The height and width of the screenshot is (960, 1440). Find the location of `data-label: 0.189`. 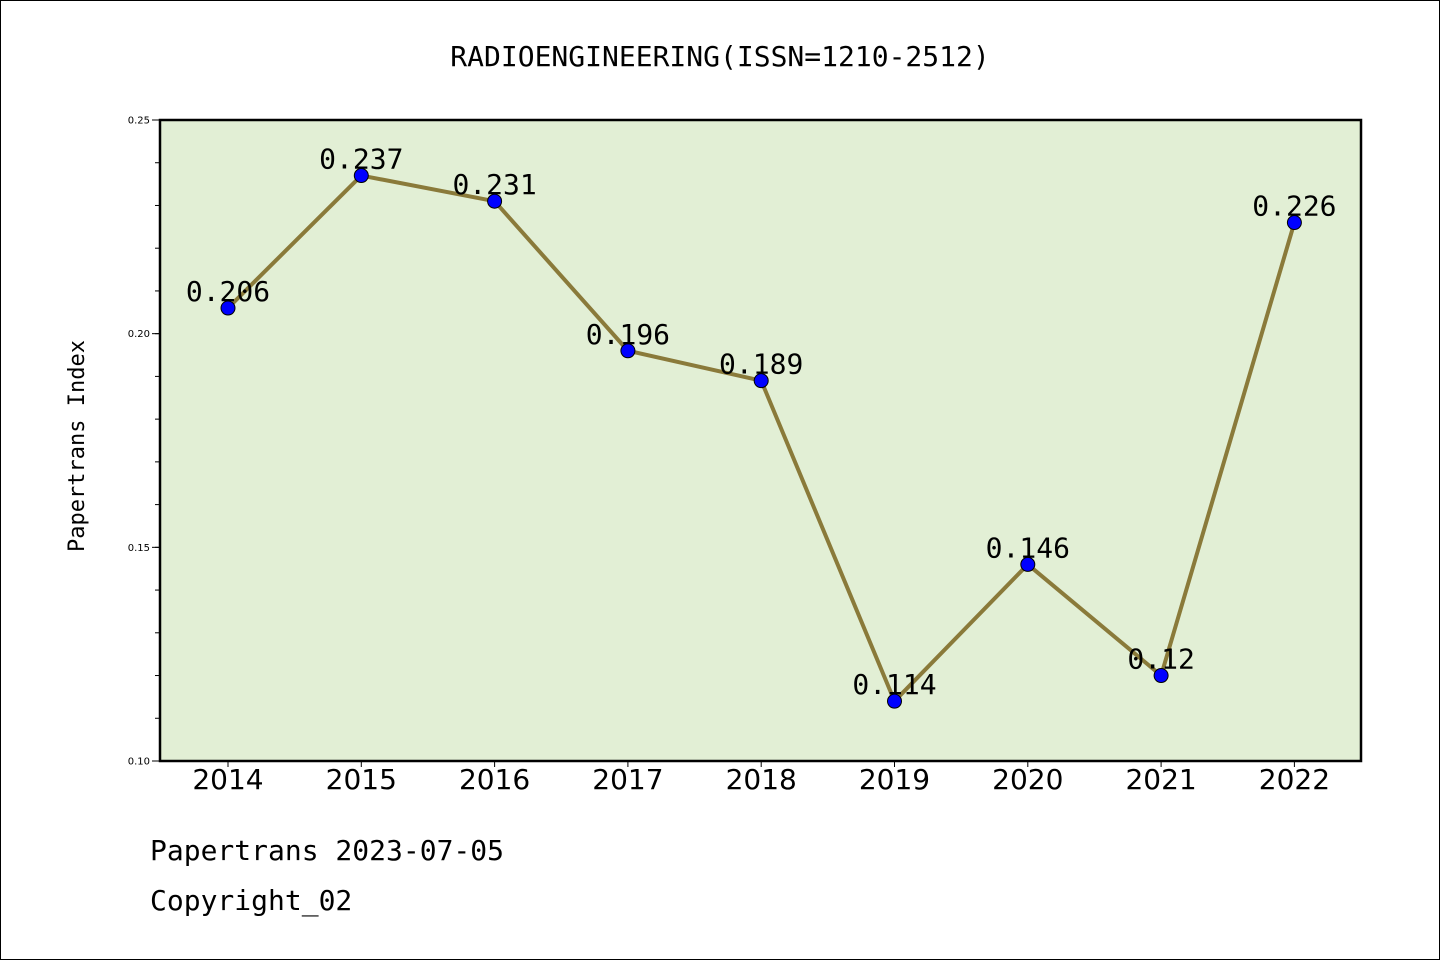

data-label: 0.189 is located at coordinates (761, 364).